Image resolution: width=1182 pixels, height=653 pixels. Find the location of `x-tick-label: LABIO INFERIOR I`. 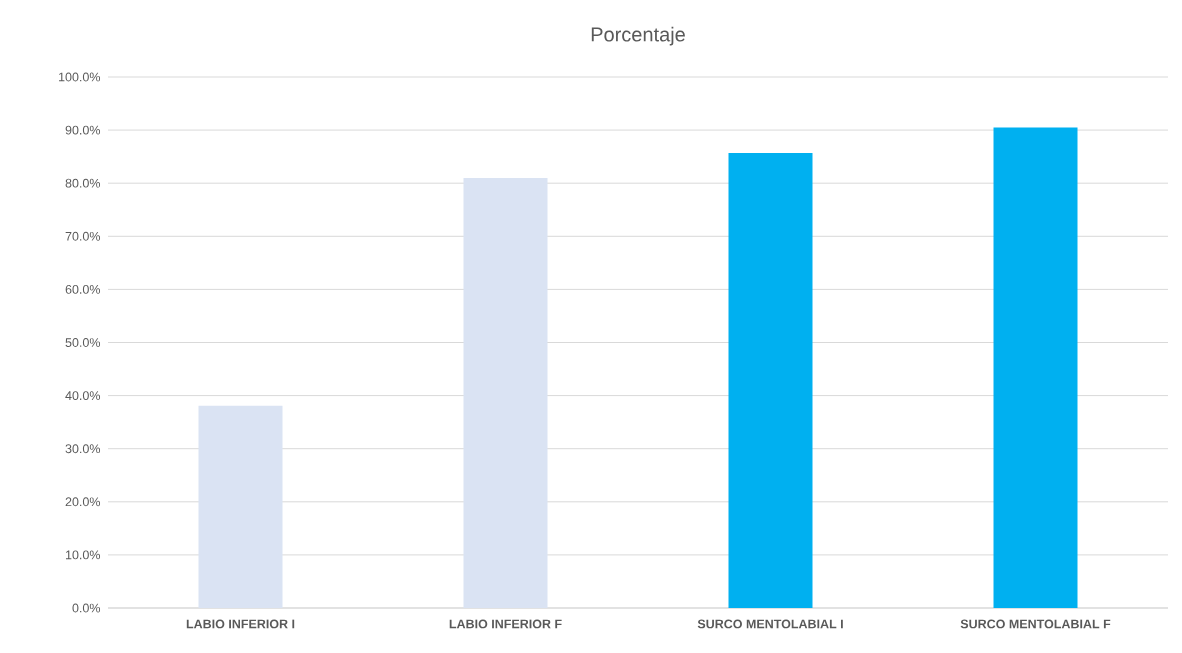

x-tick-label: LABIO INFERIOR I is located at coordinates (240, 624).